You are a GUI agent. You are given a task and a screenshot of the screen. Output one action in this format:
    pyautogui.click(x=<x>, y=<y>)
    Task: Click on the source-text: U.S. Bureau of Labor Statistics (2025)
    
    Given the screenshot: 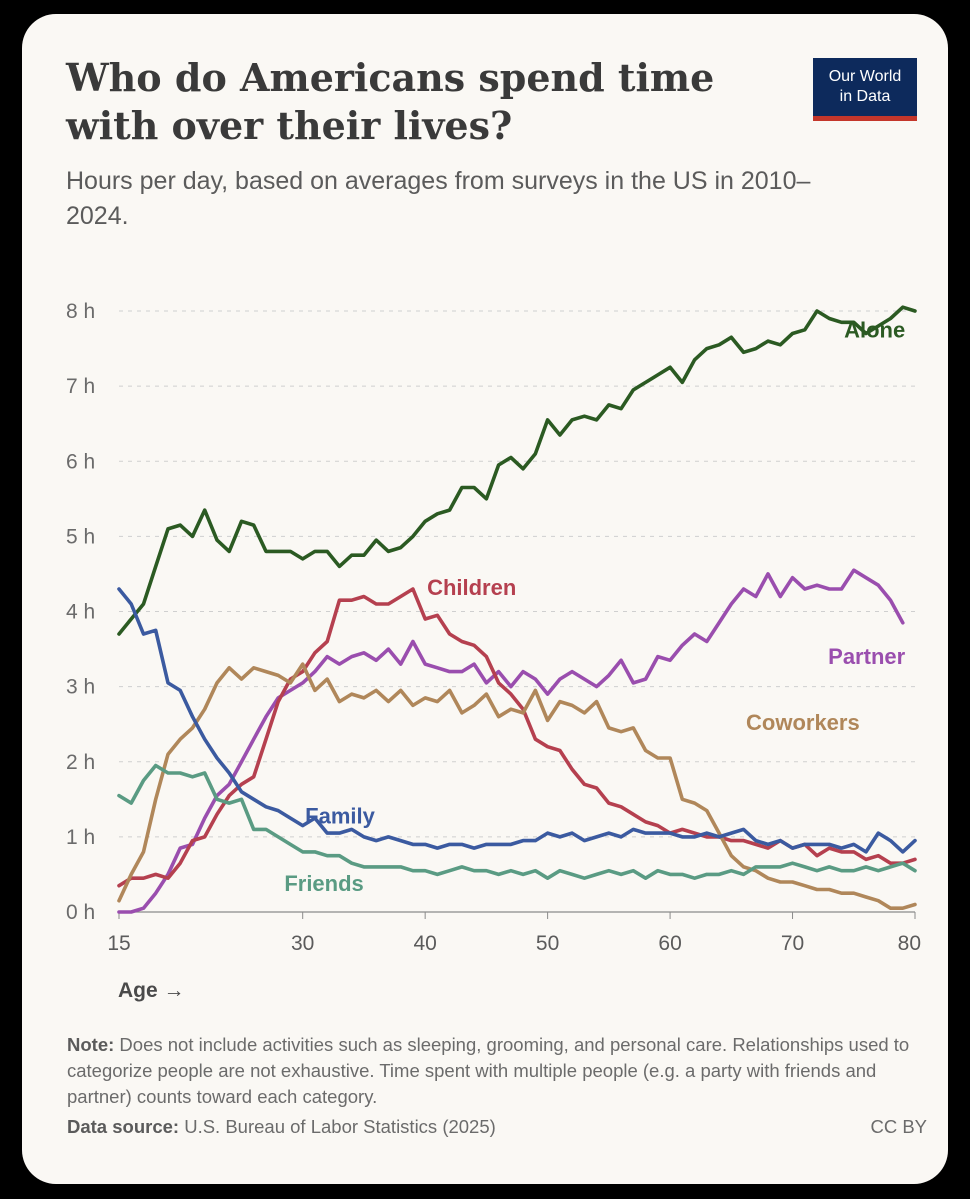 What is the action you would take?
    pyautogui.click(x=337, y=1126)
    